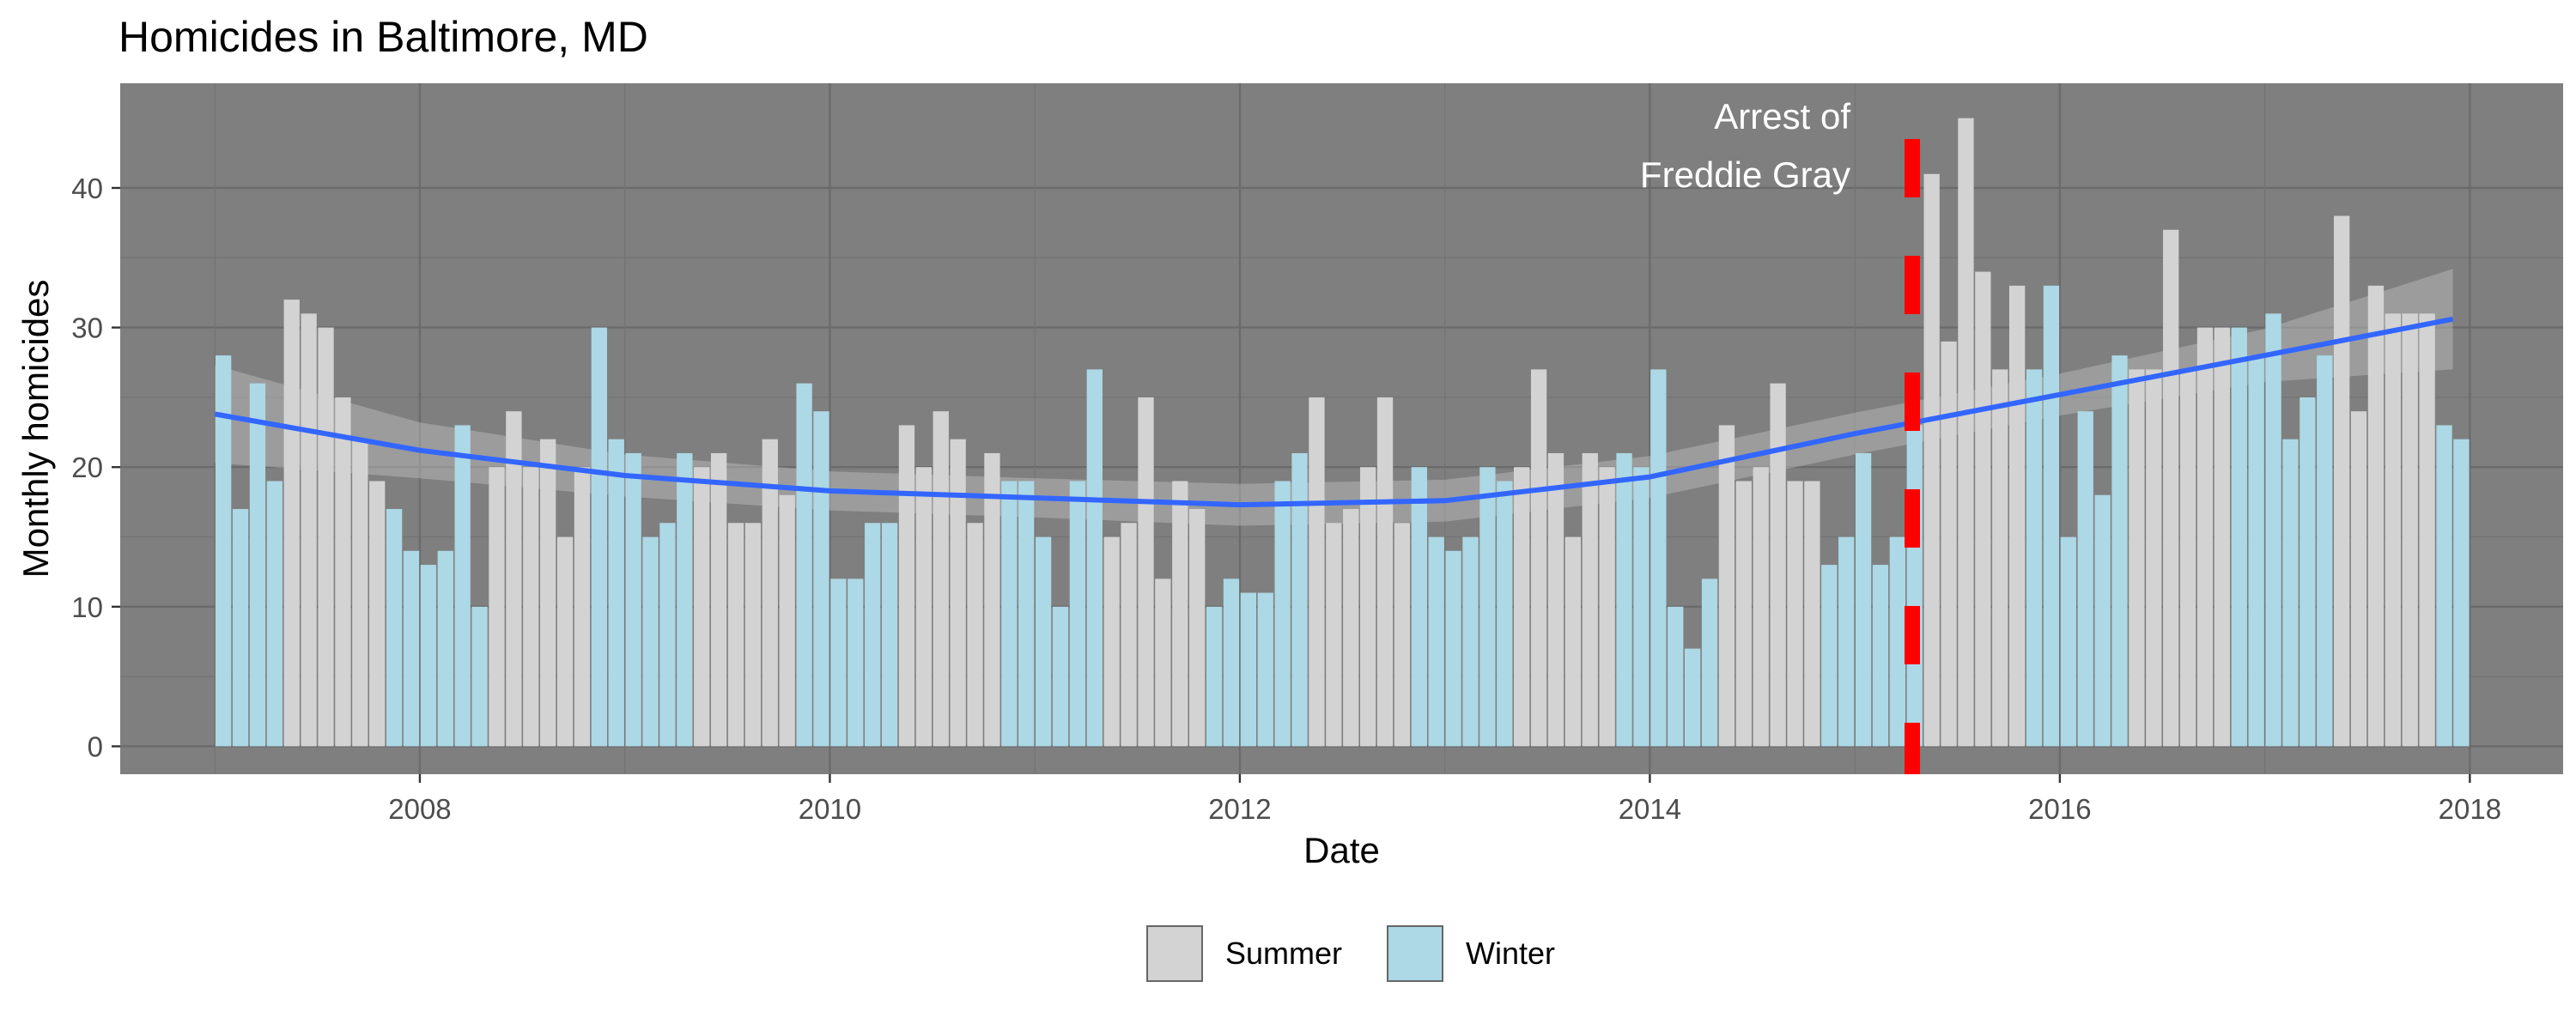 The height and width of the screenshot is (1030, 2576). I want to click on y-tick-label: 10, so click(87, 607).